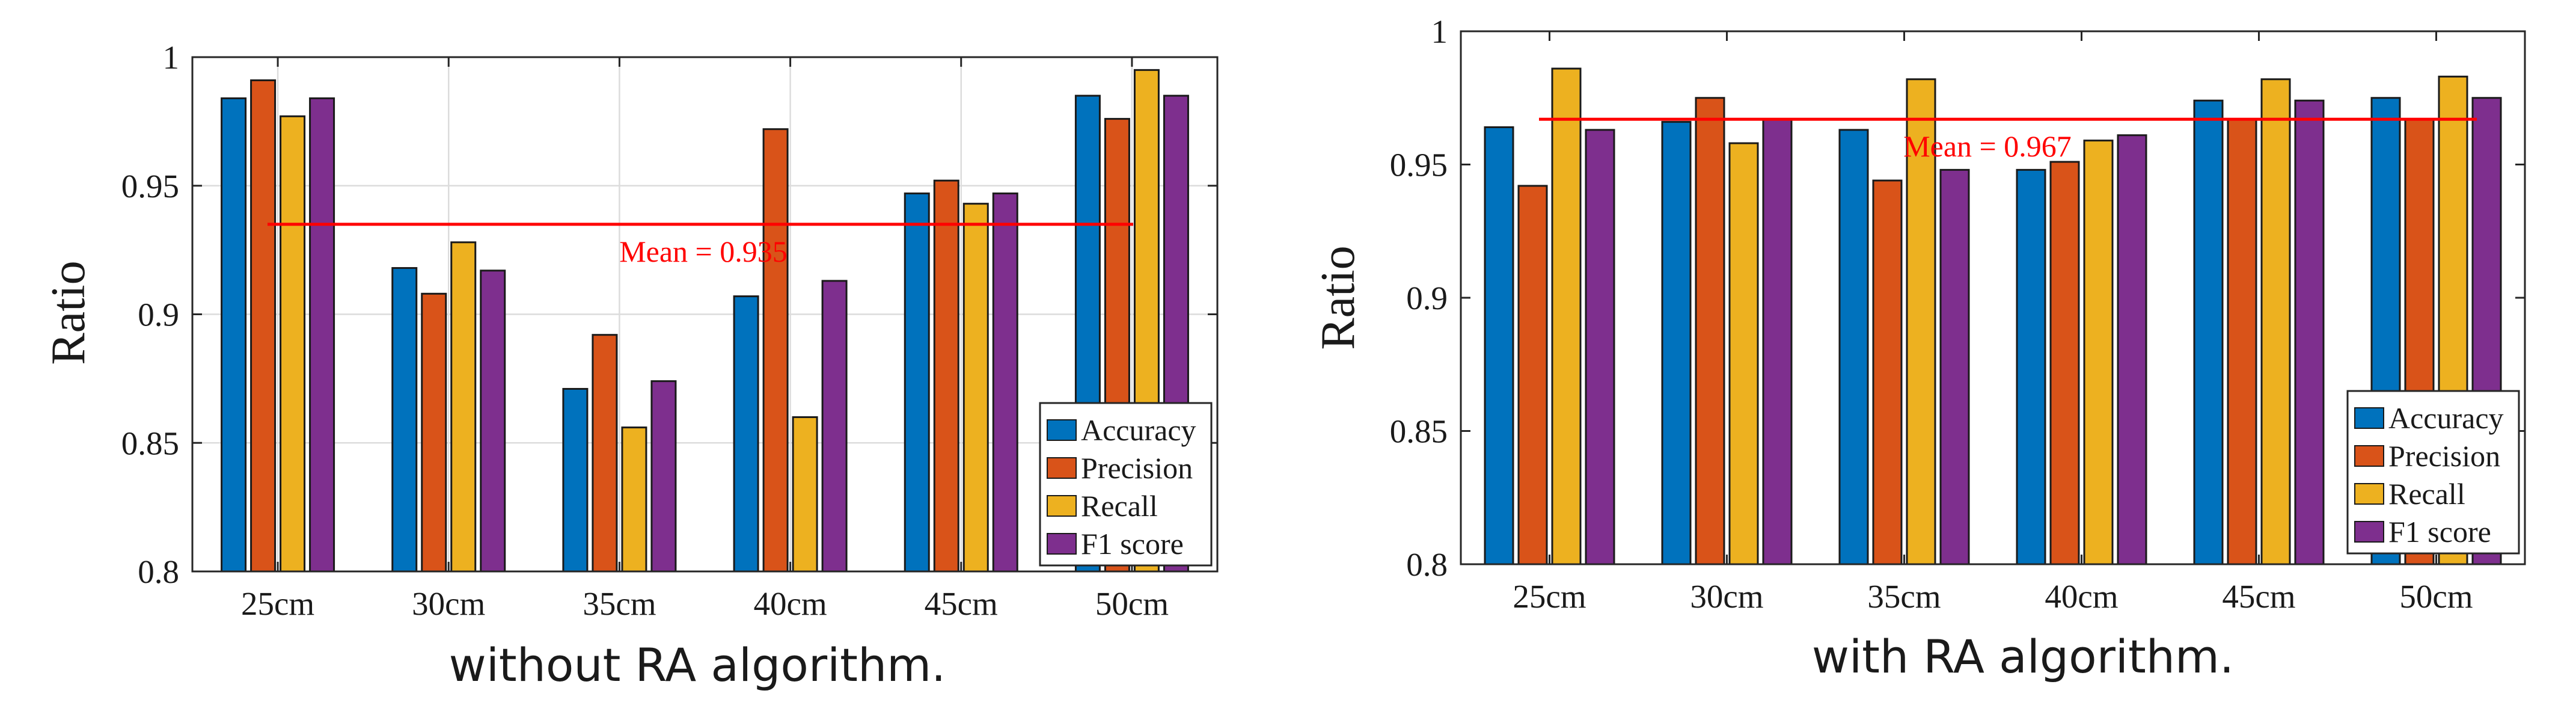  What do you see at coordinates (1987, 146) in the screenshot?
I see `mean-label: Mean = 0.967` at bounding box center [1987, 146].